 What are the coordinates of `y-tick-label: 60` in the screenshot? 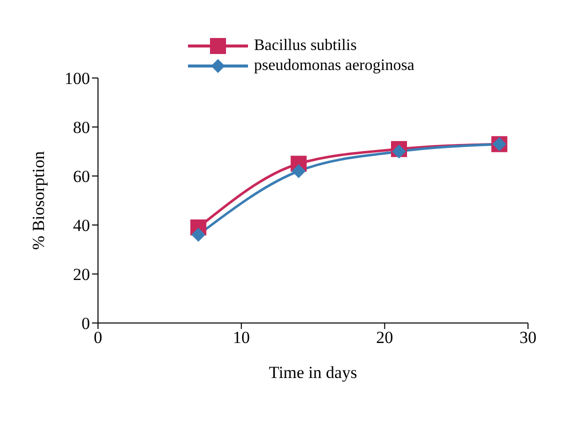 It's located at (81, 176).